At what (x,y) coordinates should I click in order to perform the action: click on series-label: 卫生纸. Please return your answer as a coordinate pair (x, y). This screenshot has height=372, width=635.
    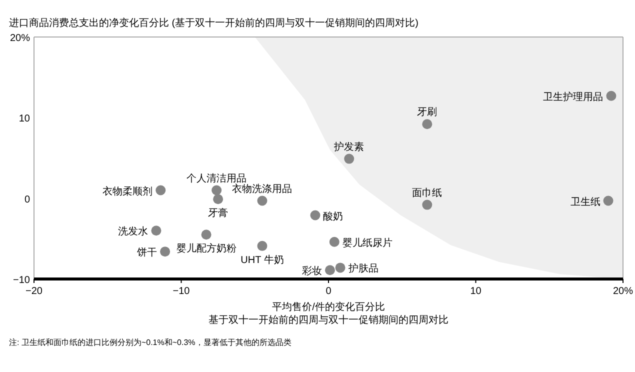
    Looking at the image, I should click on (585, 202).